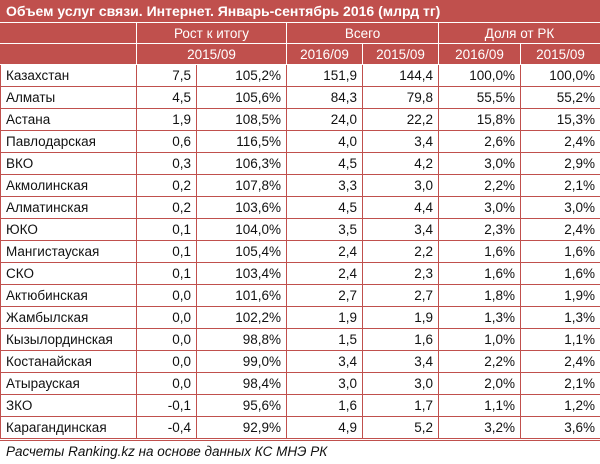 This screenshot has height=464, width=600. I want to click on table-row: Павлодарская 0,6 116,5% 4,0 3,4 2,6% 2,4%, so click(300, 141).